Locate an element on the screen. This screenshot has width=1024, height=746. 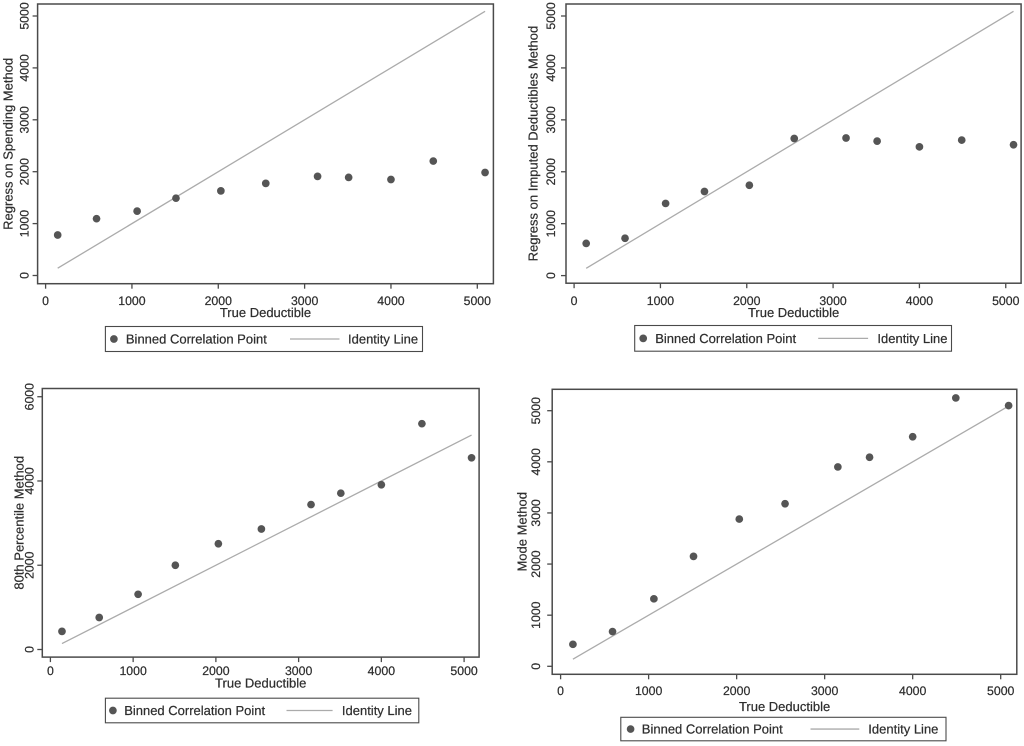
svg-text: Mode Method is located at coordinates (522, 532).